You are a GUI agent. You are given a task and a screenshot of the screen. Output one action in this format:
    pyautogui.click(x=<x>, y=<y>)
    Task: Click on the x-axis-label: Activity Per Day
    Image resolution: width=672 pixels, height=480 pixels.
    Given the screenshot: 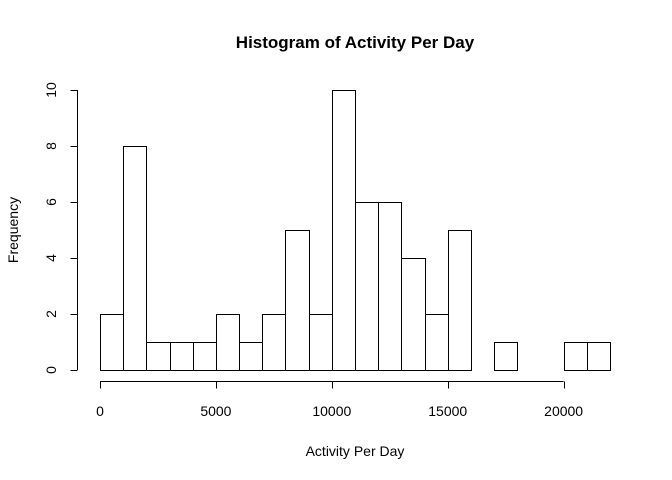 What is the action you would take?
    pyautogui.click(x=355, y=451)
    